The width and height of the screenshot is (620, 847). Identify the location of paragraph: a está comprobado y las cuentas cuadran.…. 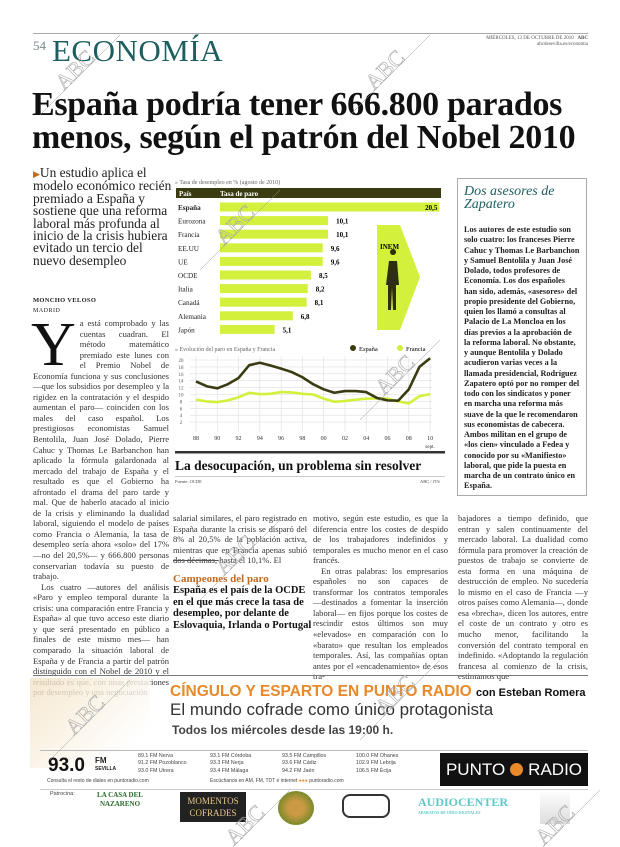
(101, 450).